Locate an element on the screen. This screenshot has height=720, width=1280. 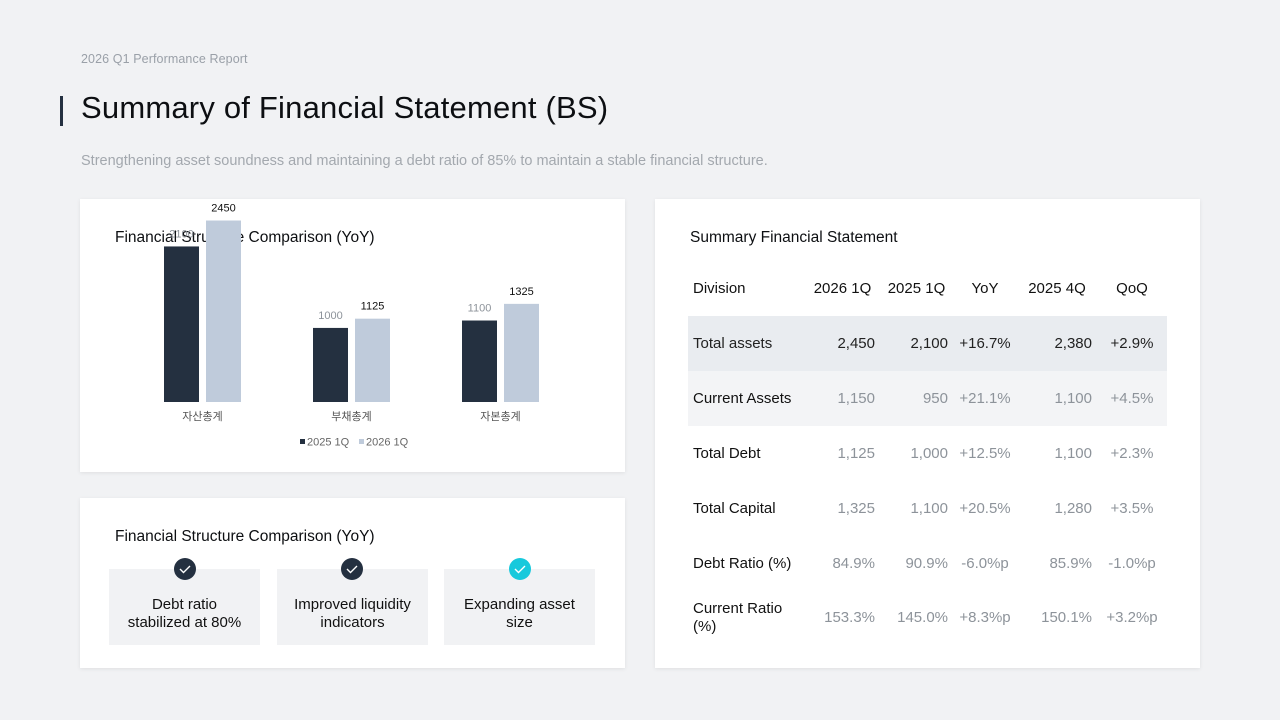
cell-yoy: +12.5% is located at coordinates (985, 453).